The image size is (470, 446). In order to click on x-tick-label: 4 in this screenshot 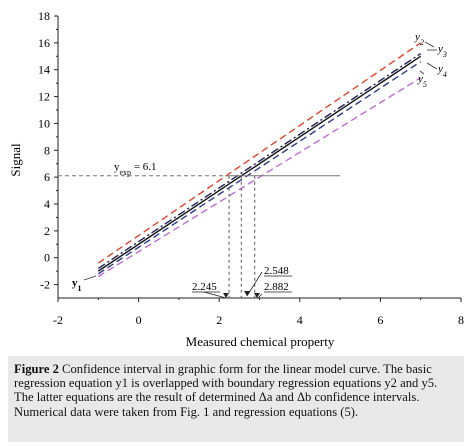, I will do `click(300, 320)`.